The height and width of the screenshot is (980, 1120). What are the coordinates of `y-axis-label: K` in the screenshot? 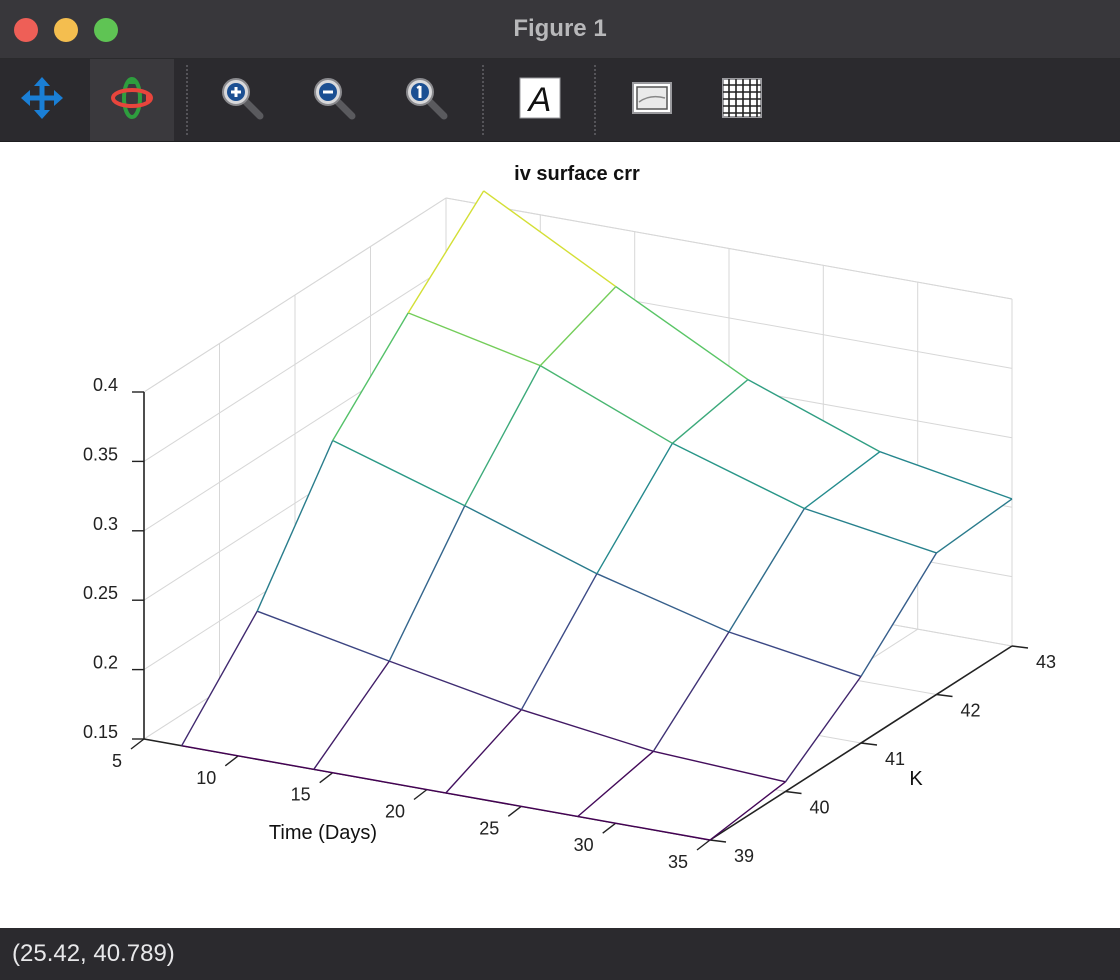 It's located at (916, 779).